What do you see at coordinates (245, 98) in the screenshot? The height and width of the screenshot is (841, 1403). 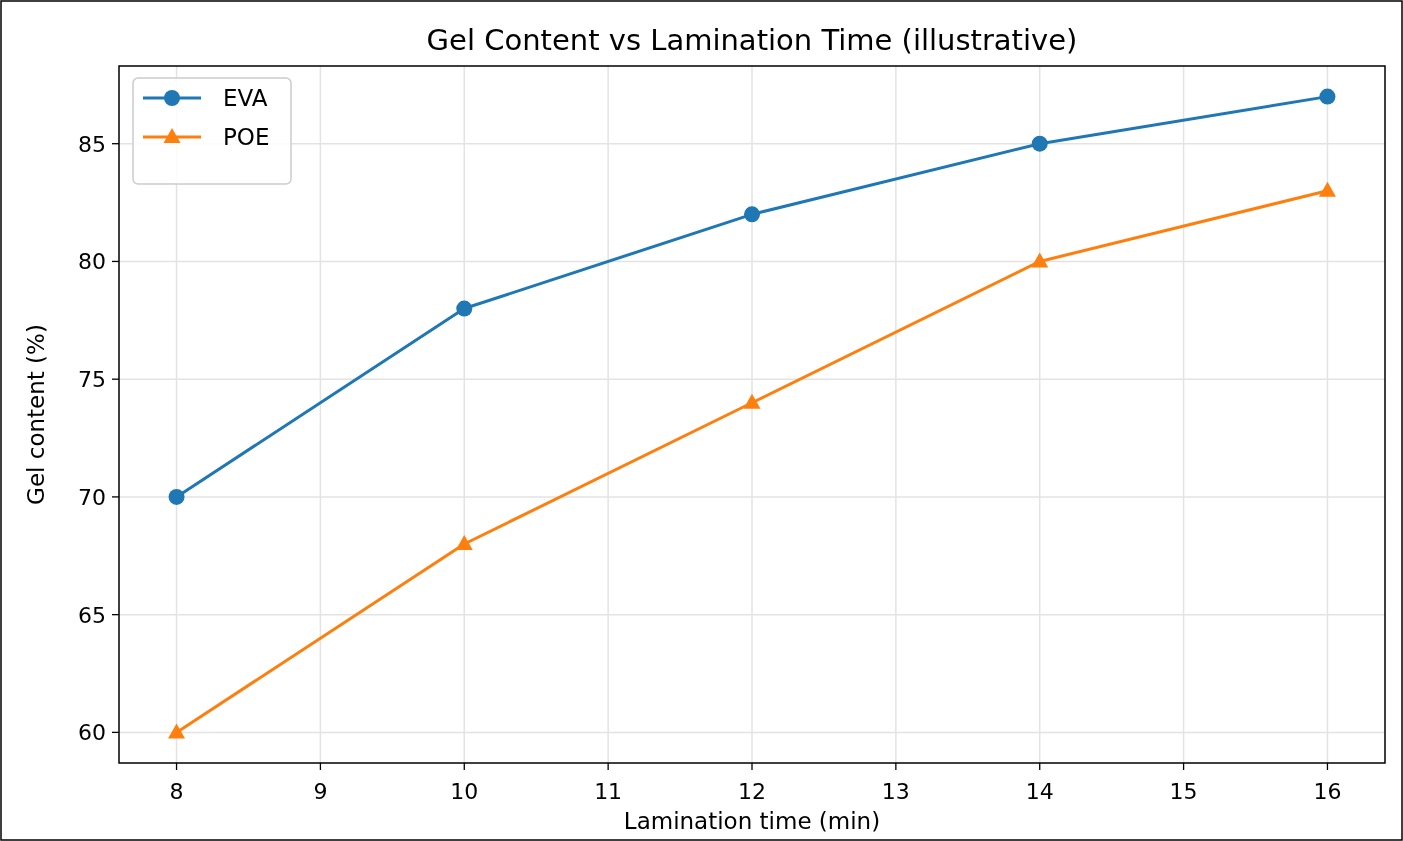 I see `legend-label: EVA` at bounding box center [245, 98].